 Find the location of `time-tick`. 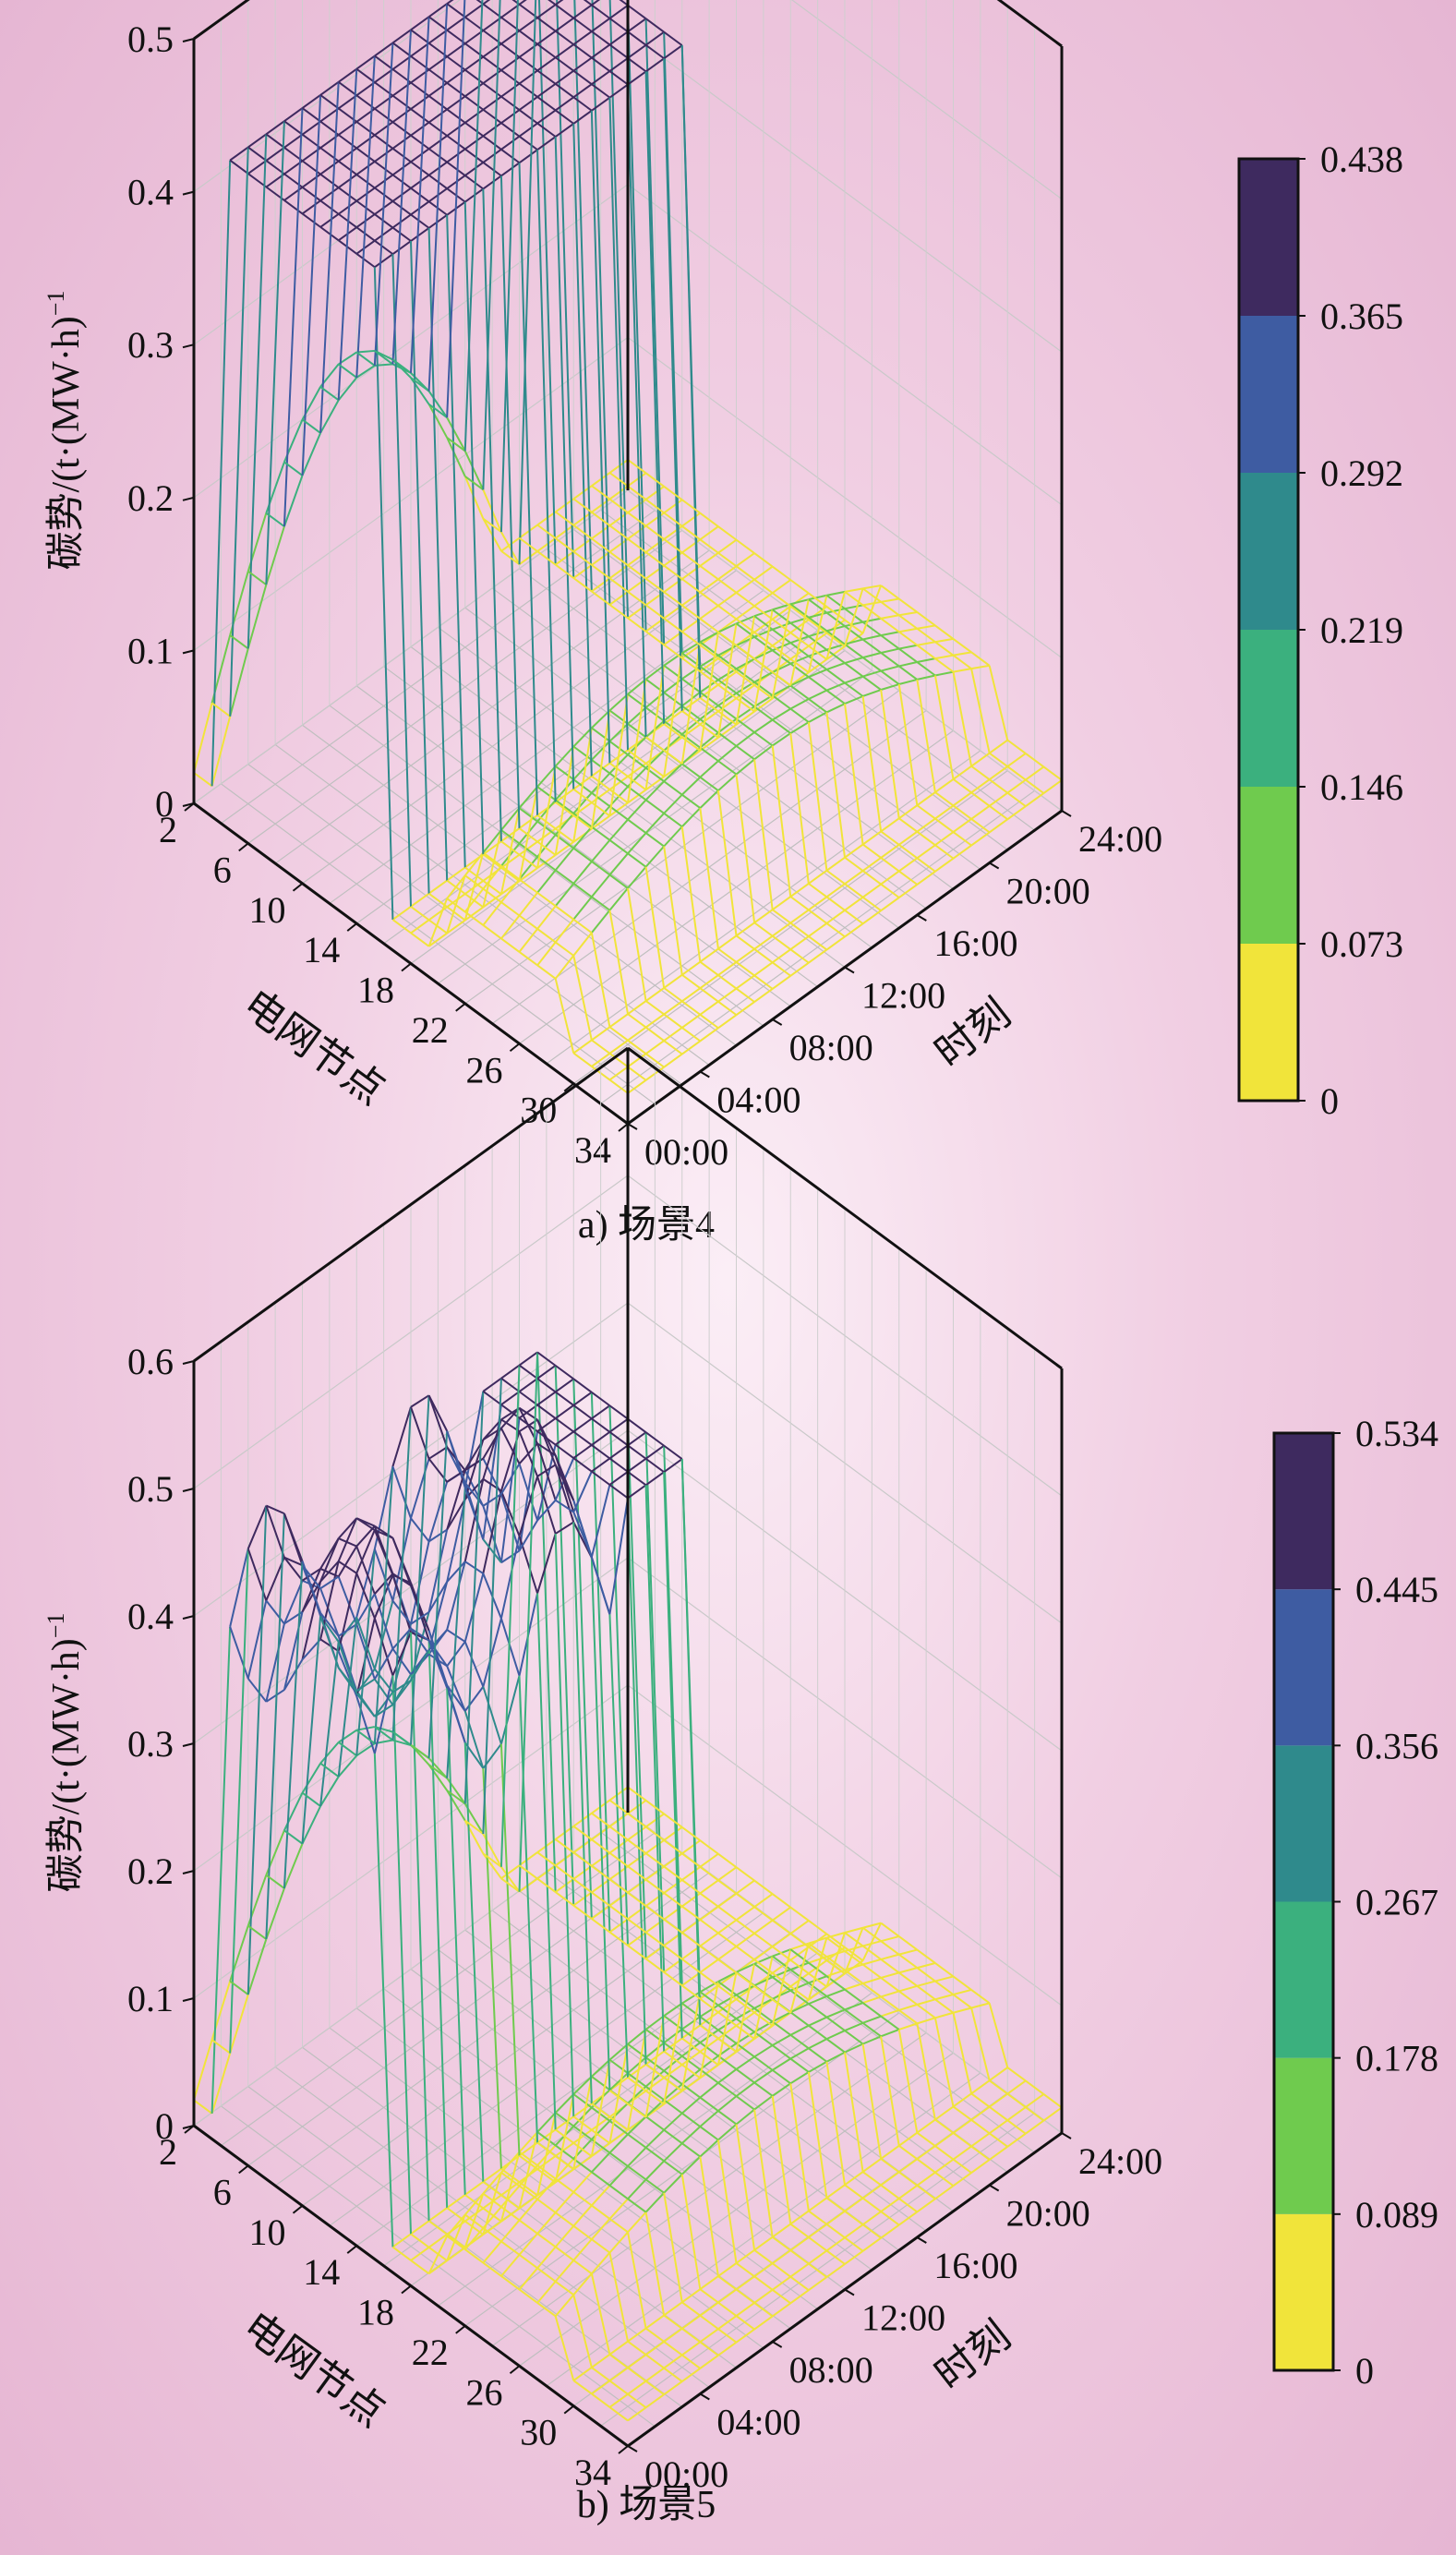

time-tick is located at coordinates (994, 2188).